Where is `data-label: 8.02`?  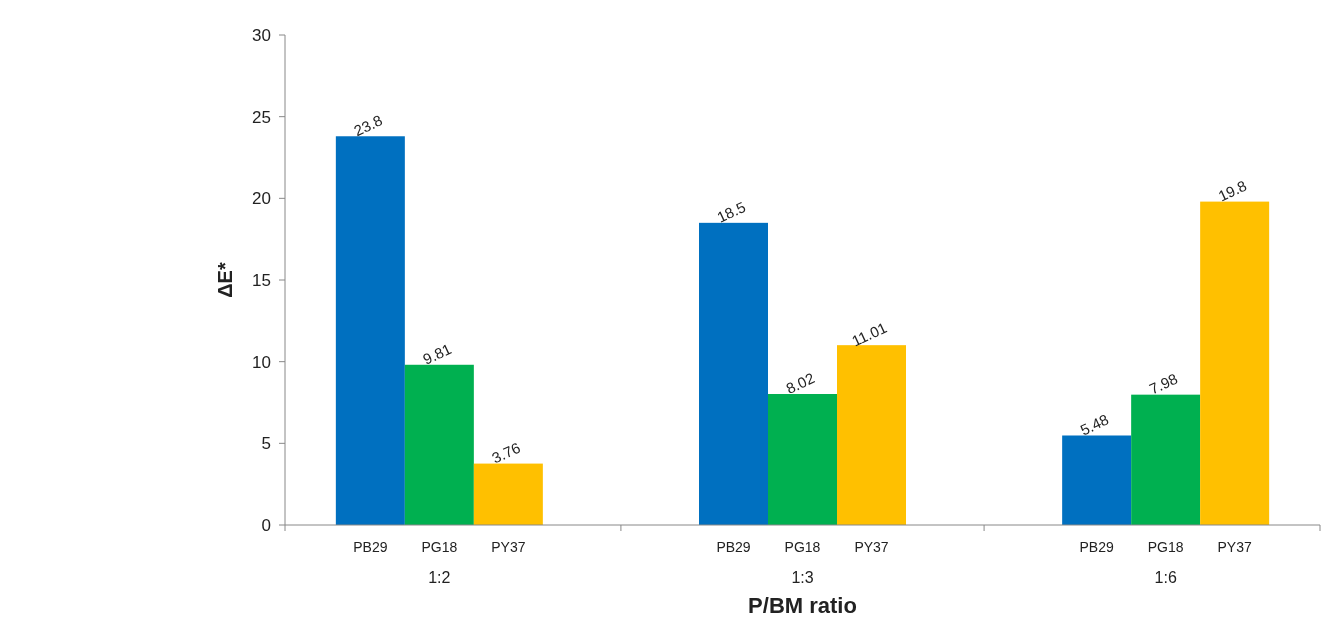 data-label: 8.02 is located at coordinates (800, 383).